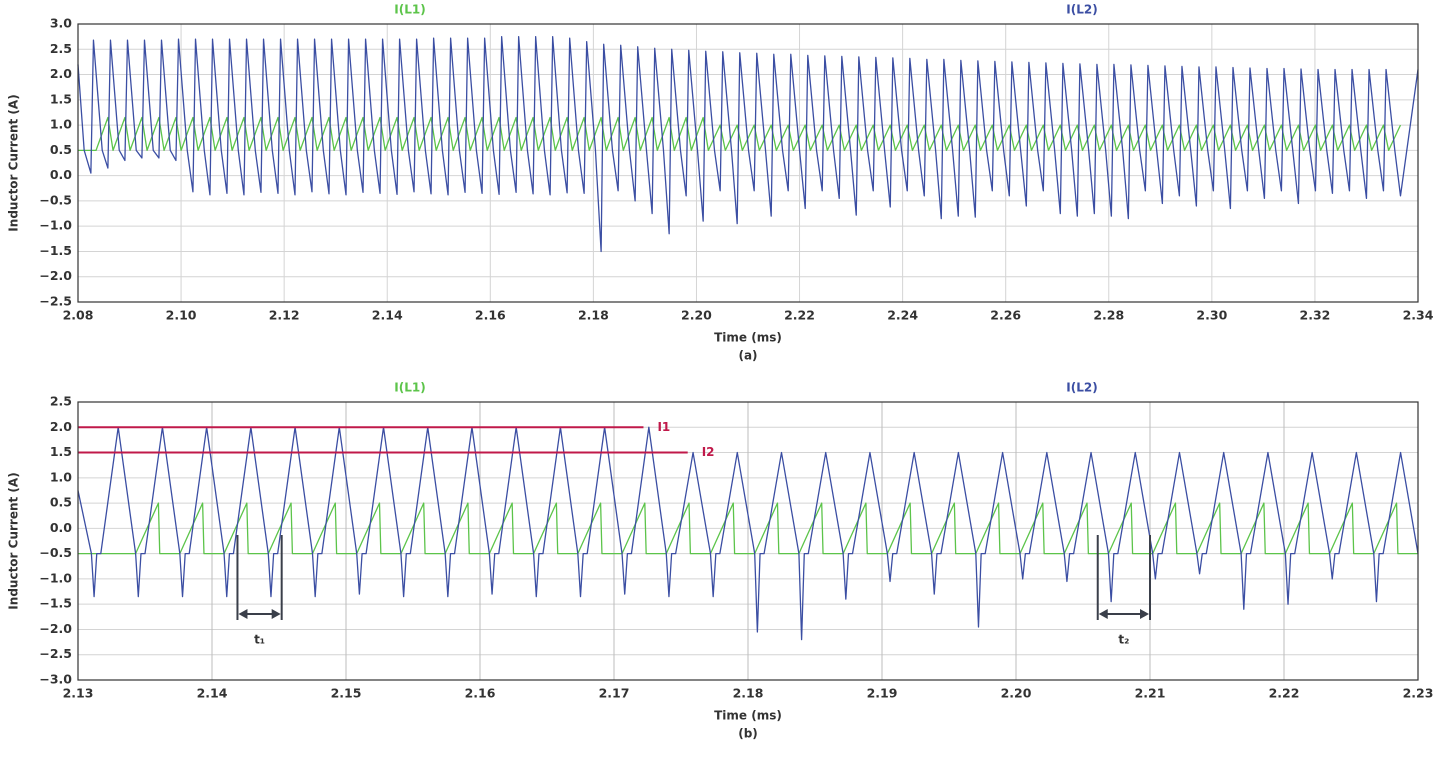 The image size is (1440, 757). I want to click on x-tick-label: 2.08, so click(78, 315).